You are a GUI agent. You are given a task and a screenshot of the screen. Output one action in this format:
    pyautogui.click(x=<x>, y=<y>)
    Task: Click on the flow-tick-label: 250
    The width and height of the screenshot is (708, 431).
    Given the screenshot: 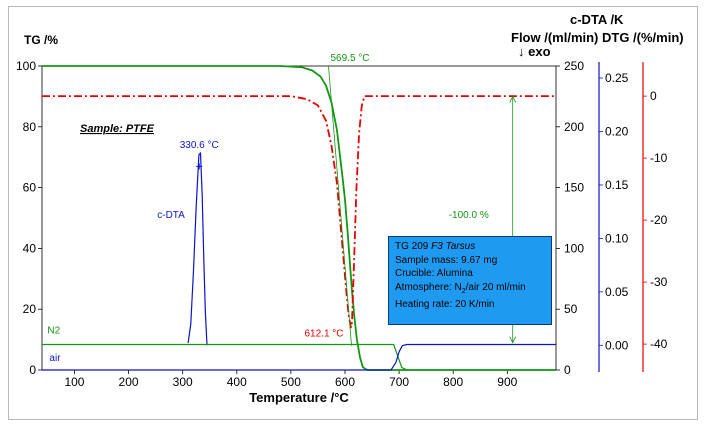 What is the action you would take?
    pyautogui.click(x=574, y=66)
    